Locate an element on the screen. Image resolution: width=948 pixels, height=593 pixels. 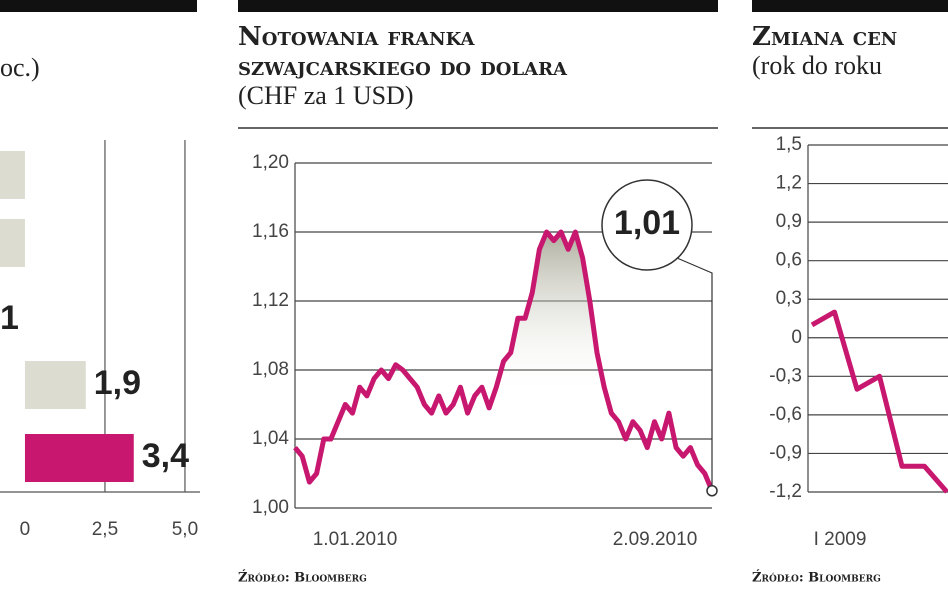
y-tick-label: 0,9 is located at coordinates (789, 221).